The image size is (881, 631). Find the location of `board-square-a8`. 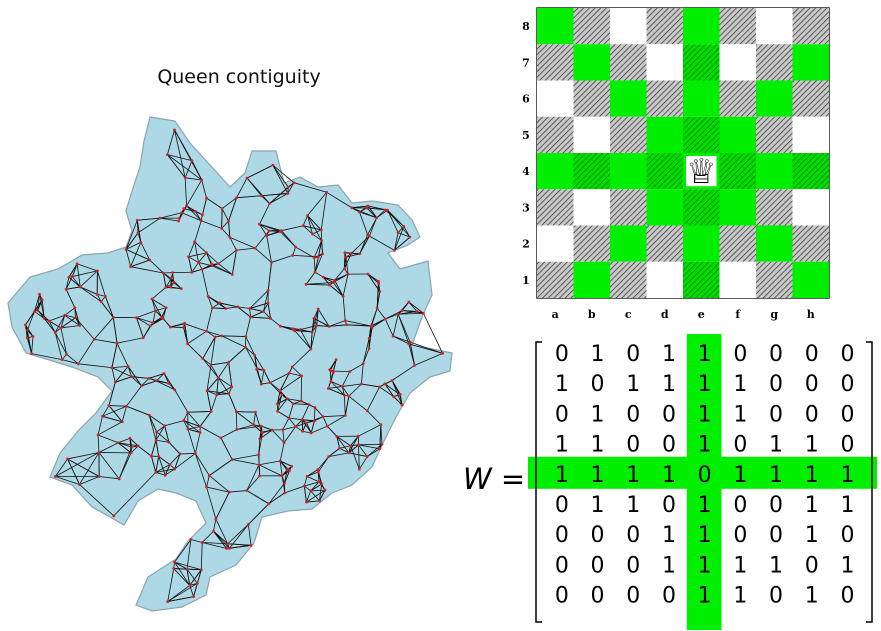

board-square-a8 is located at coordinates (555, 26).